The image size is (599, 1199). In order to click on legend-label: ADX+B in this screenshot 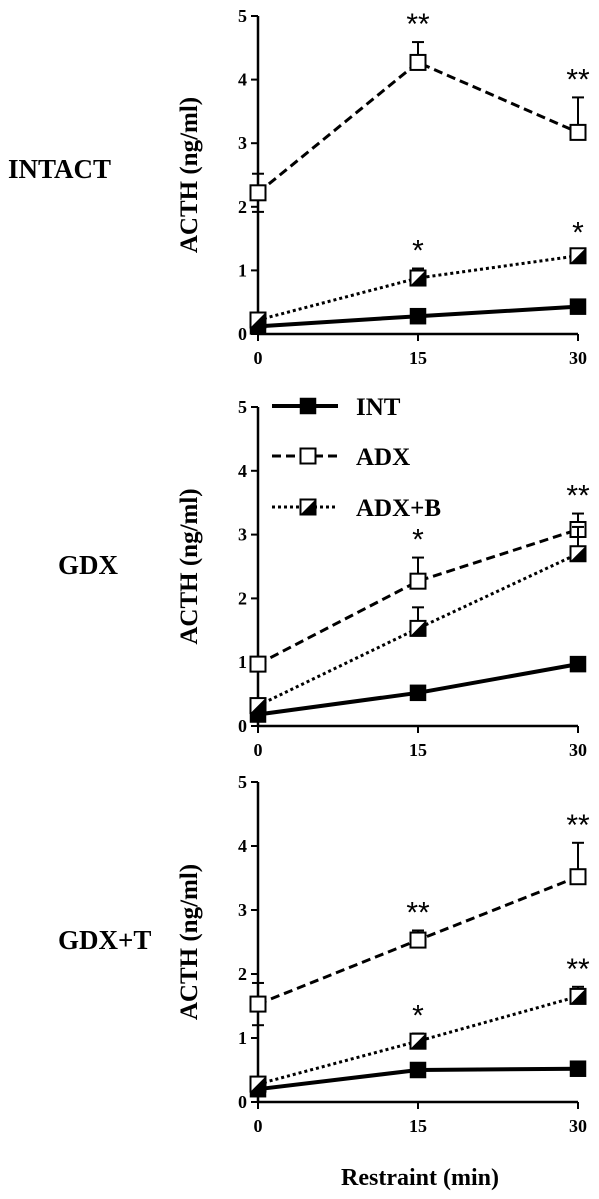, I will do `click(398, 508)`.